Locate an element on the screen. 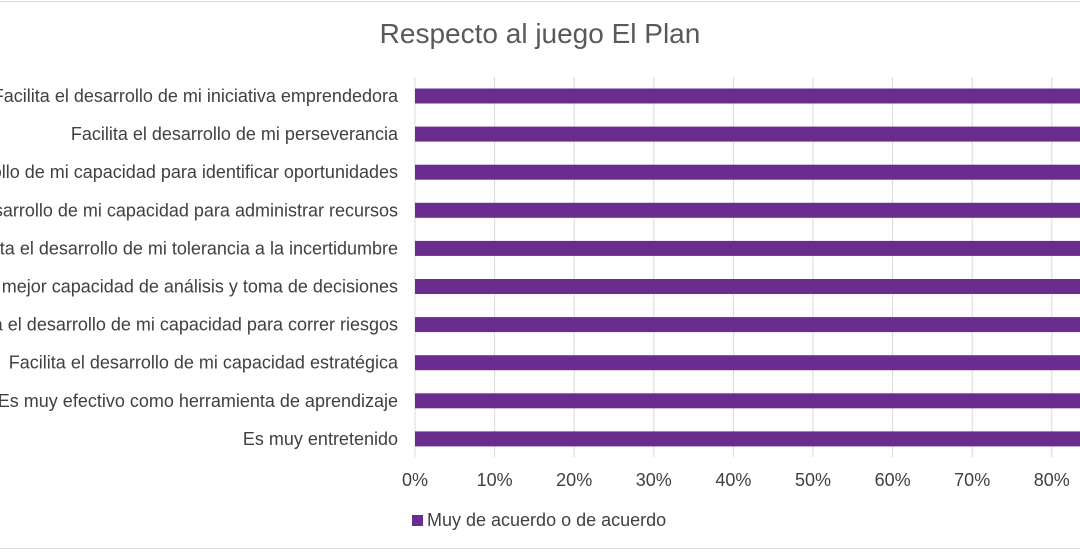 This screenshot has height=552, width=1080. x-tick-label: 0% is located at coordinates (415, 480).